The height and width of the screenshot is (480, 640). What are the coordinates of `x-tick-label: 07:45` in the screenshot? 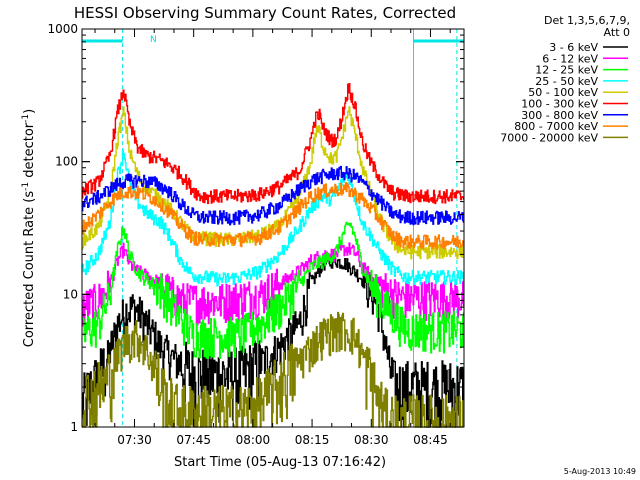 It's located at (193, 440).